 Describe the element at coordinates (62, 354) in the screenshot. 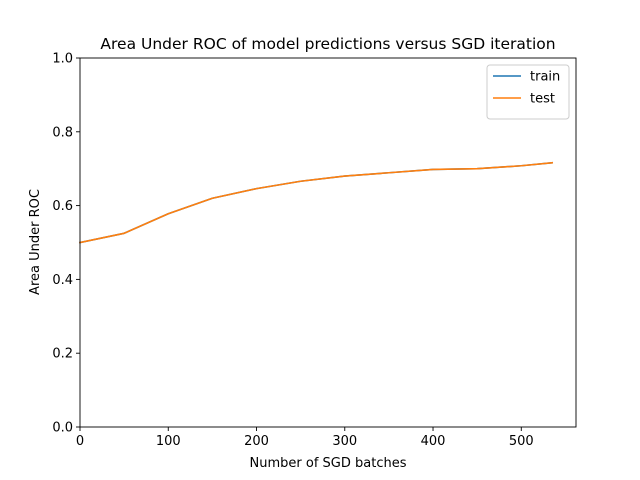

I see `y-tick-label: 0.2` at that location.